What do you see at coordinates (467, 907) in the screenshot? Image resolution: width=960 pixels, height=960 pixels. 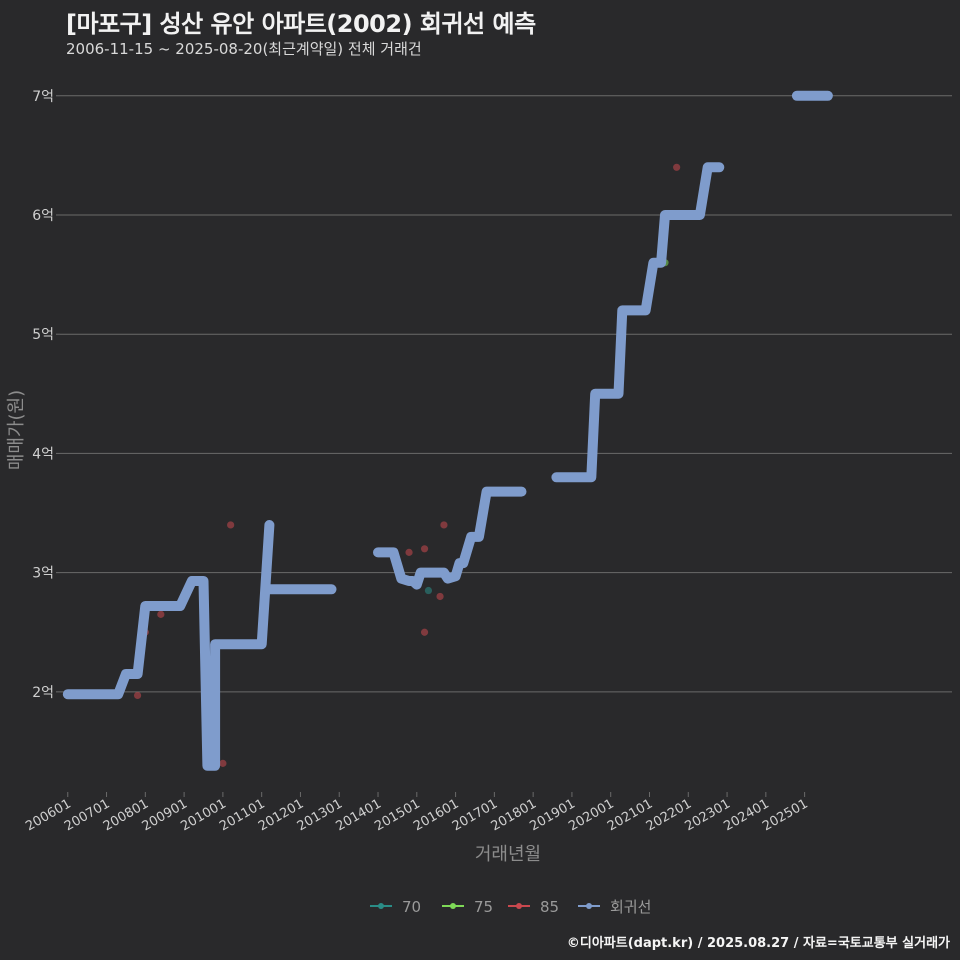 I see `legend-item-s75: 75` at bounding box center [467, 907].